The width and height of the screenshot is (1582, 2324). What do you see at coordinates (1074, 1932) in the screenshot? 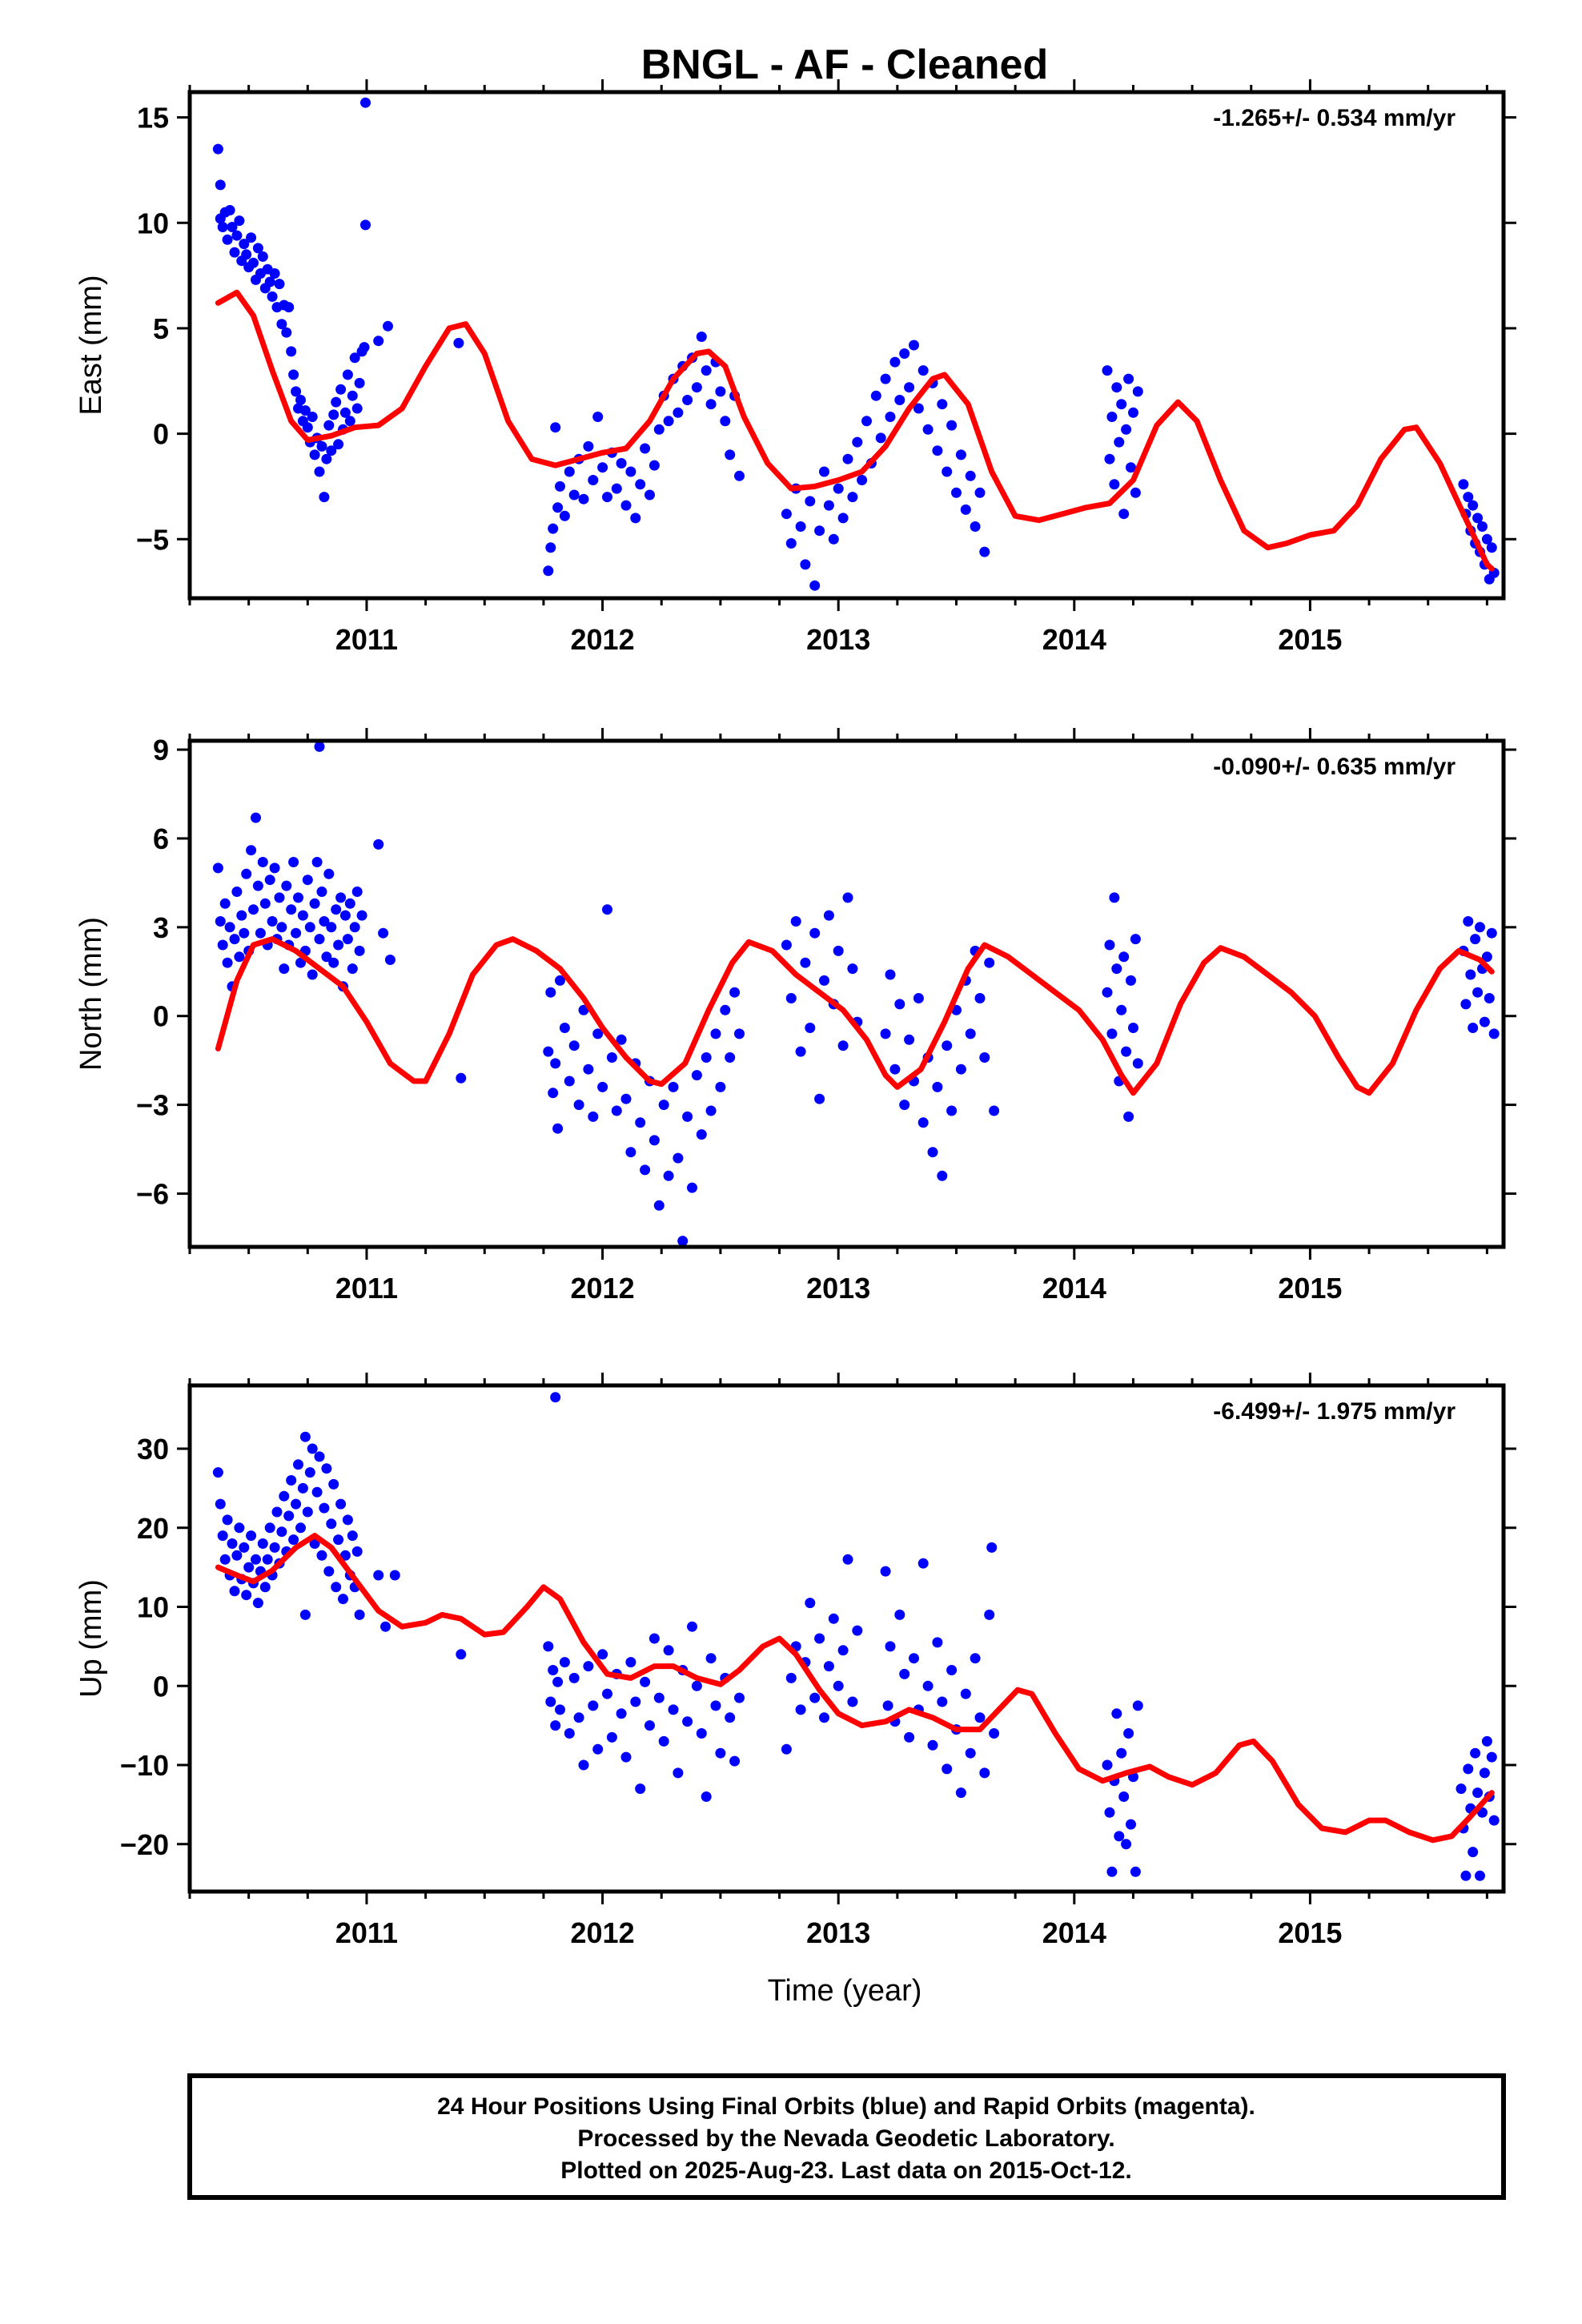
I see `up-x-tick-label: 2014` at bounding box center [1074, 1932].